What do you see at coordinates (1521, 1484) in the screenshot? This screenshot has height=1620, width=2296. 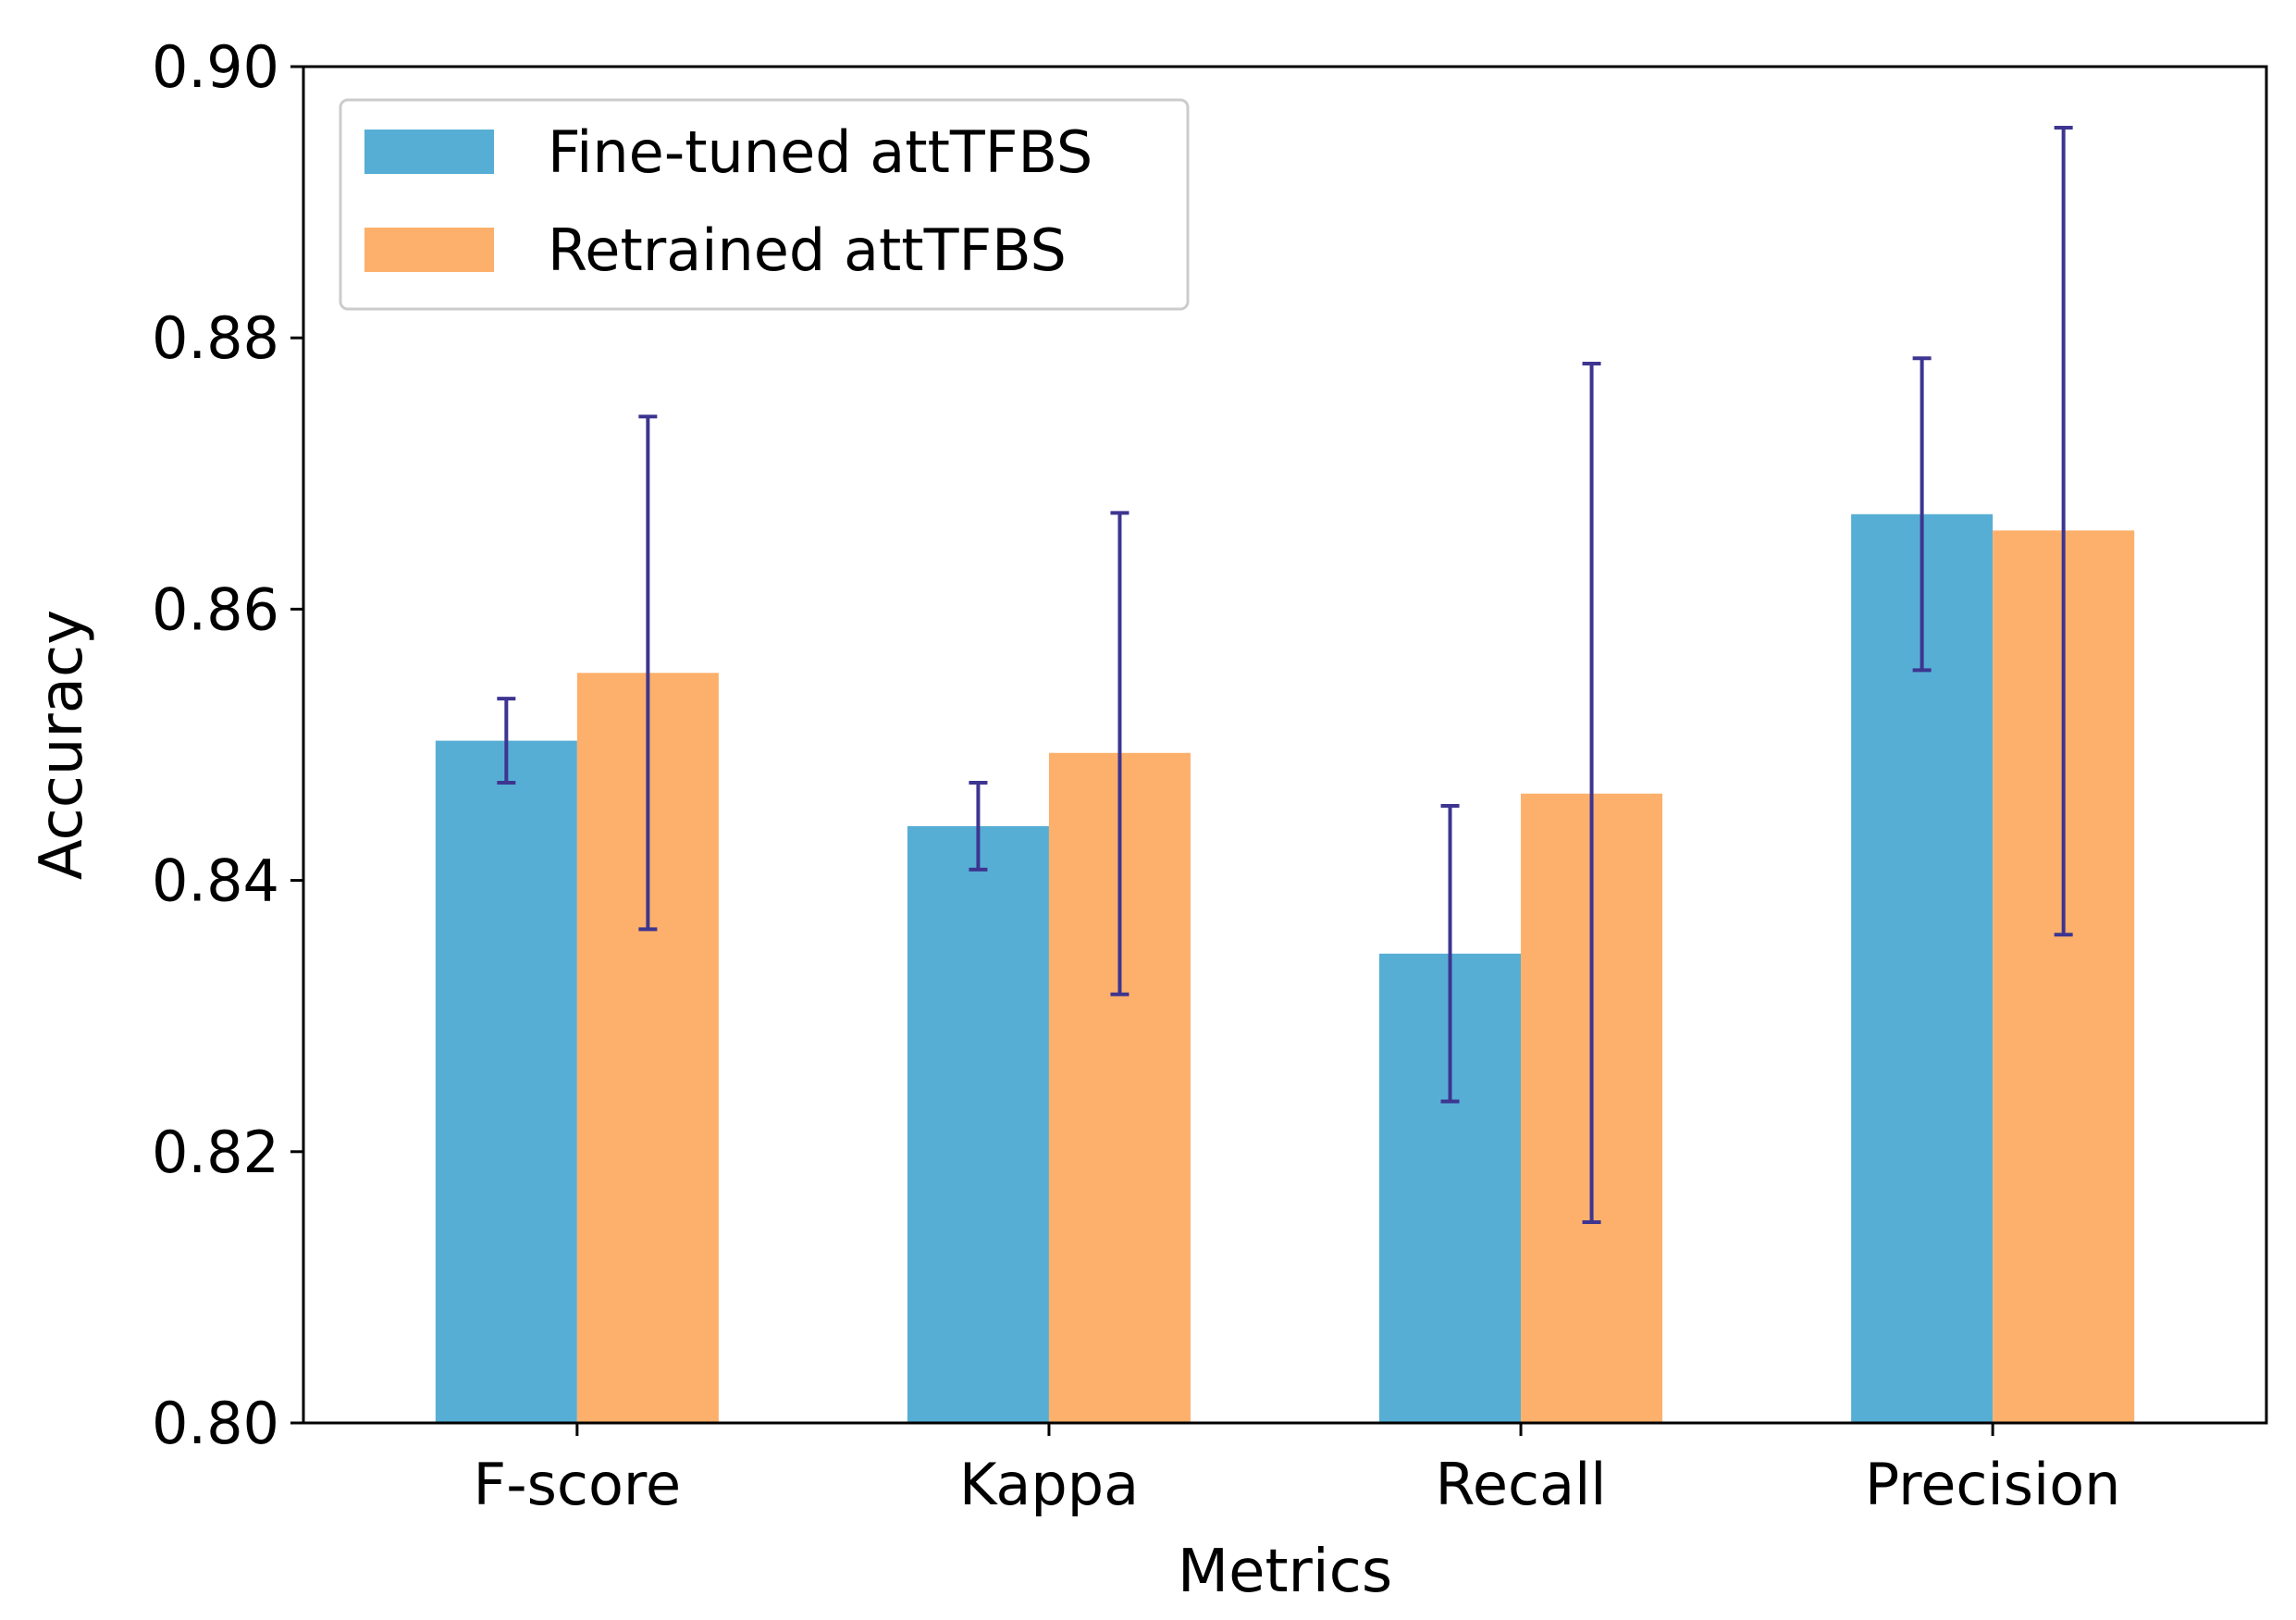 I see `x-tick-label-recall: Recall` at bounding box center [1521, 1484].